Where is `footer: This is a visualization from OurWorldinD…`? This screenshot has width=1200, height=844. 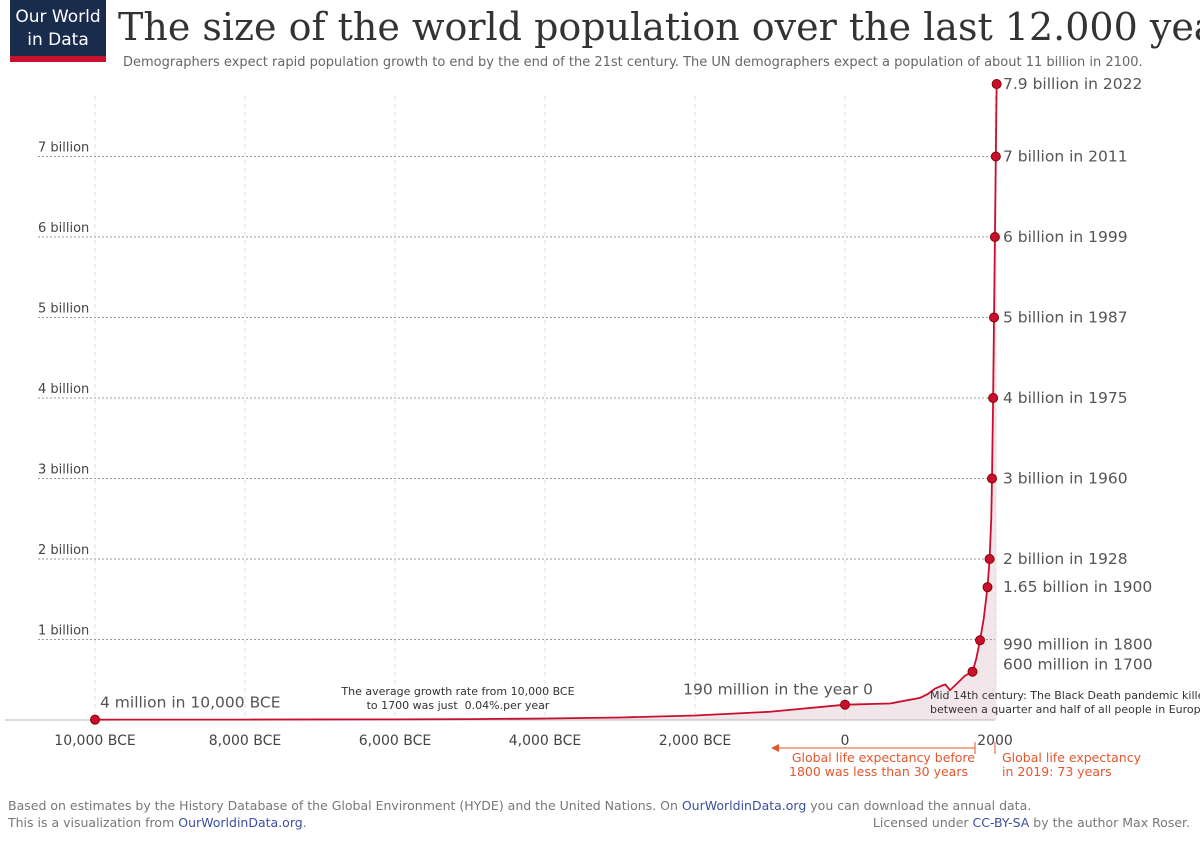
footer: This is a visualization from OurWorldinD… is located at coordinates (157, 822).